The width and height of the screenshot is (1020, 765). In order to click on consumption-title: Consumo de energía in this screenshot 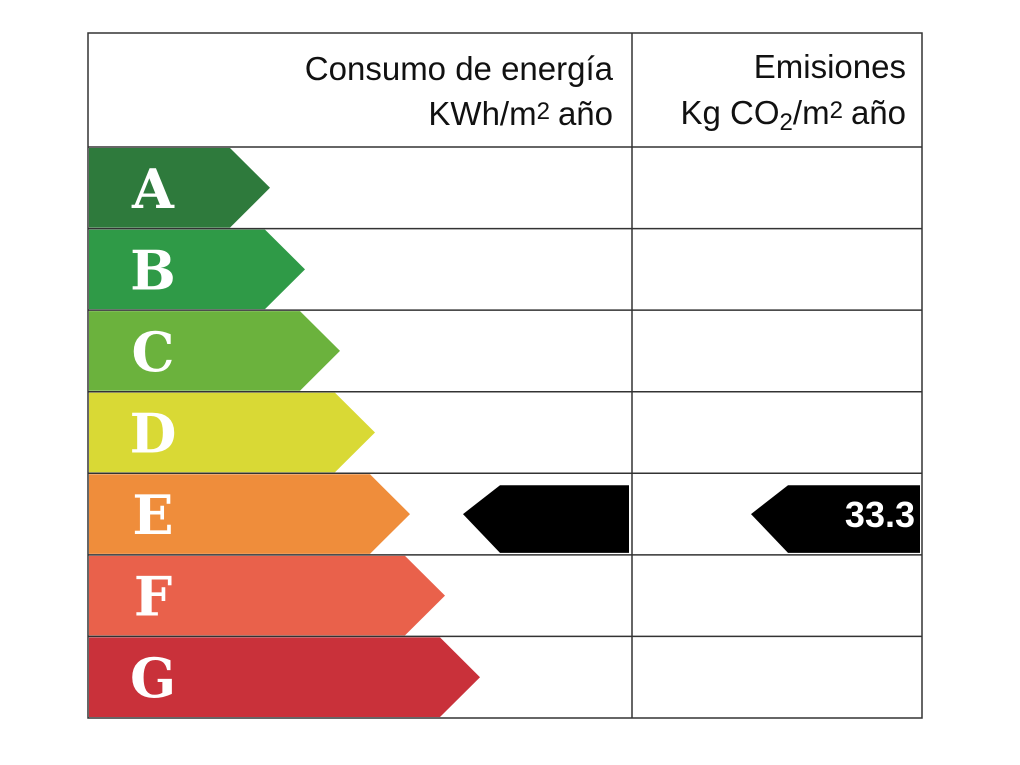, I will do `click(459, 68)`.